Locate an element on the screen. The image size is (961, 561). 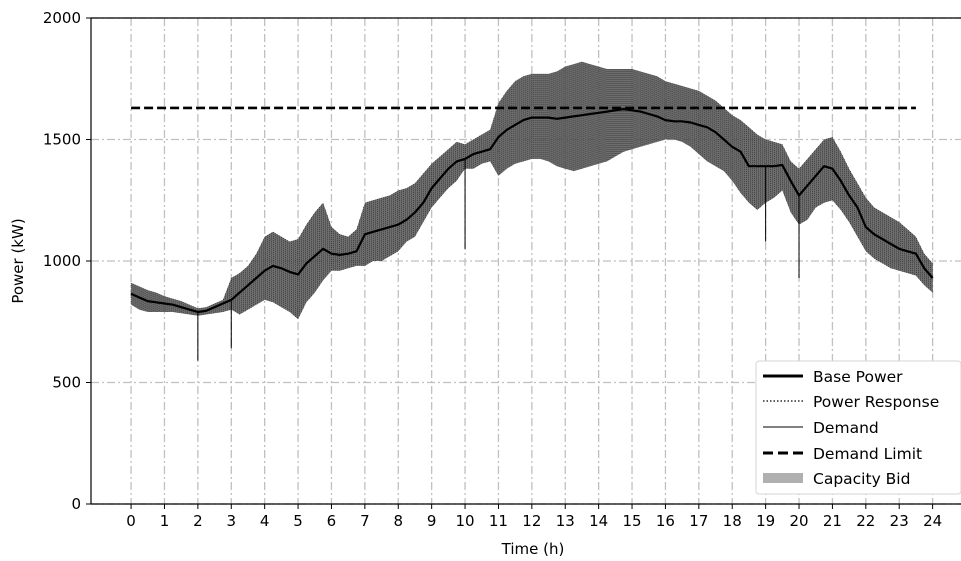
x-tick-label: 8 is located at coordinates (398, 521).